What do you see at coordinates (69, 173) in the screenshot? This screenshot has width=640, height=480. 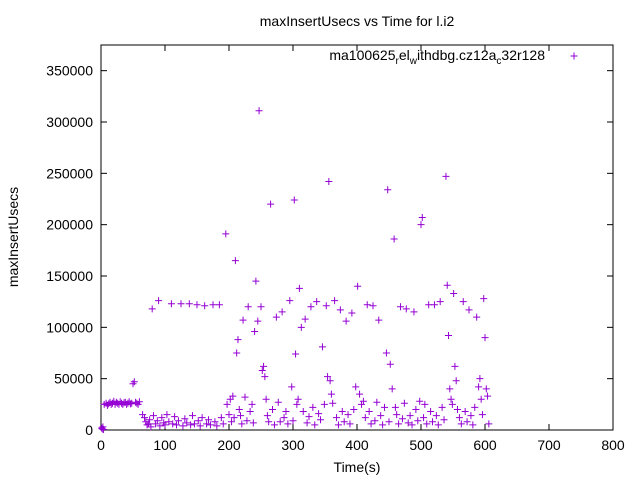 I see `y-tick-label: 250000` at bounding box center [69, 173].